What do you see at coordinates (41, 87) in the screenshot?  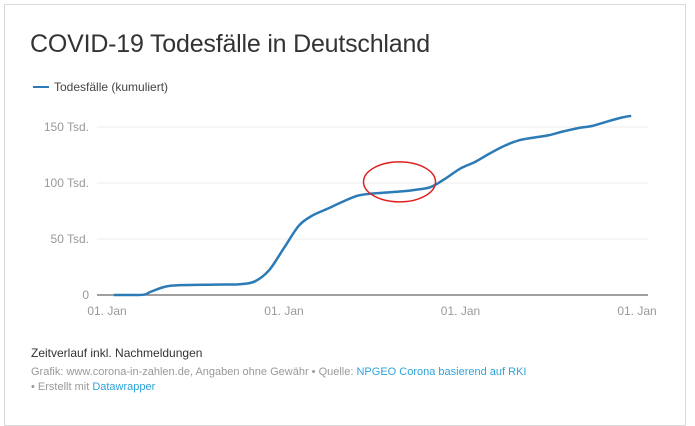 I see `legend-swatch` at bounding box center [41, 87].